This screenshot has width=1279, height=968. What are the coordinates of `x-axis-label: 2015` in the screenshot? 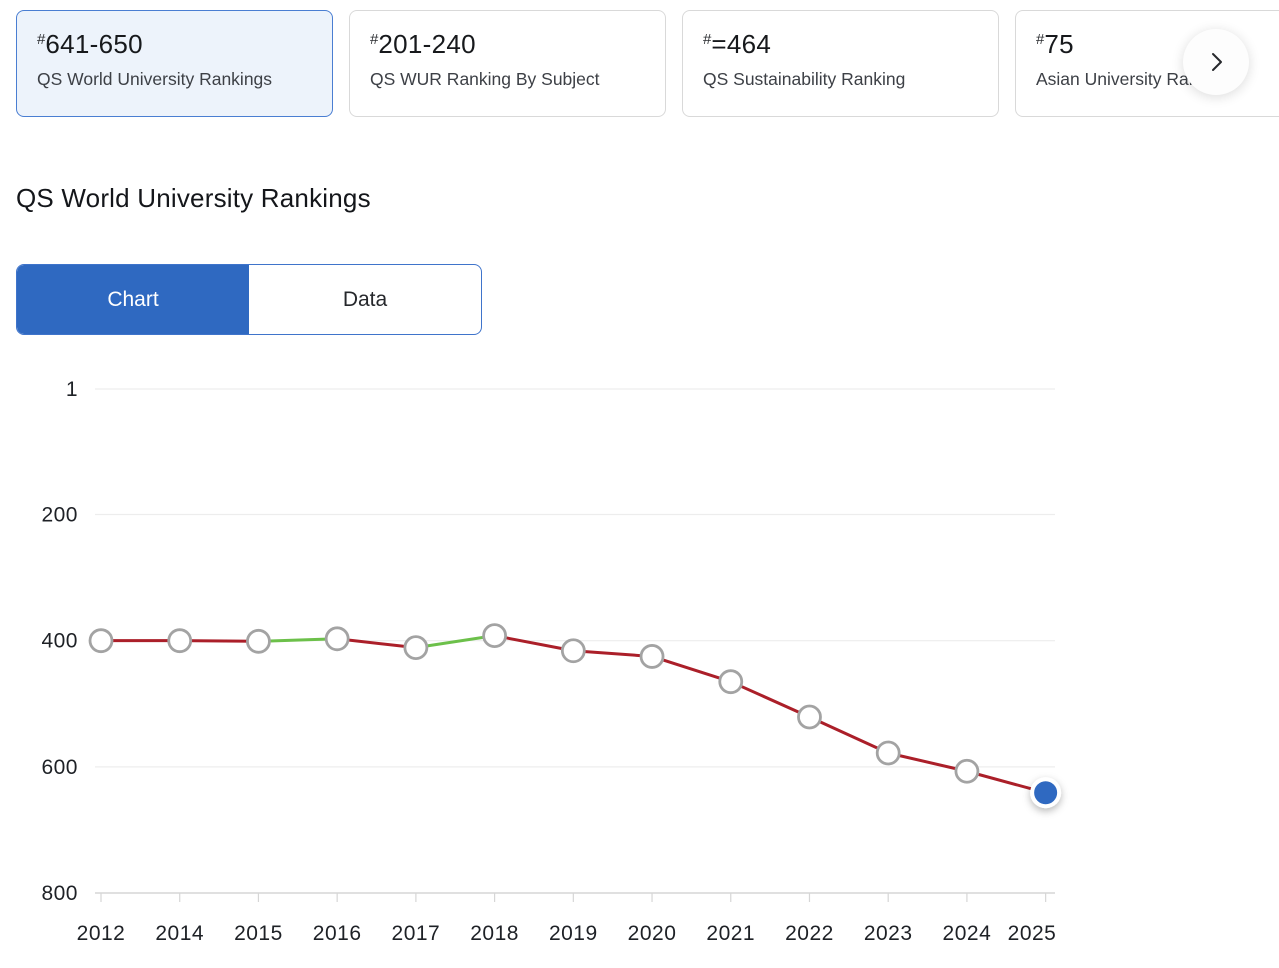 It's located at (258, 933).